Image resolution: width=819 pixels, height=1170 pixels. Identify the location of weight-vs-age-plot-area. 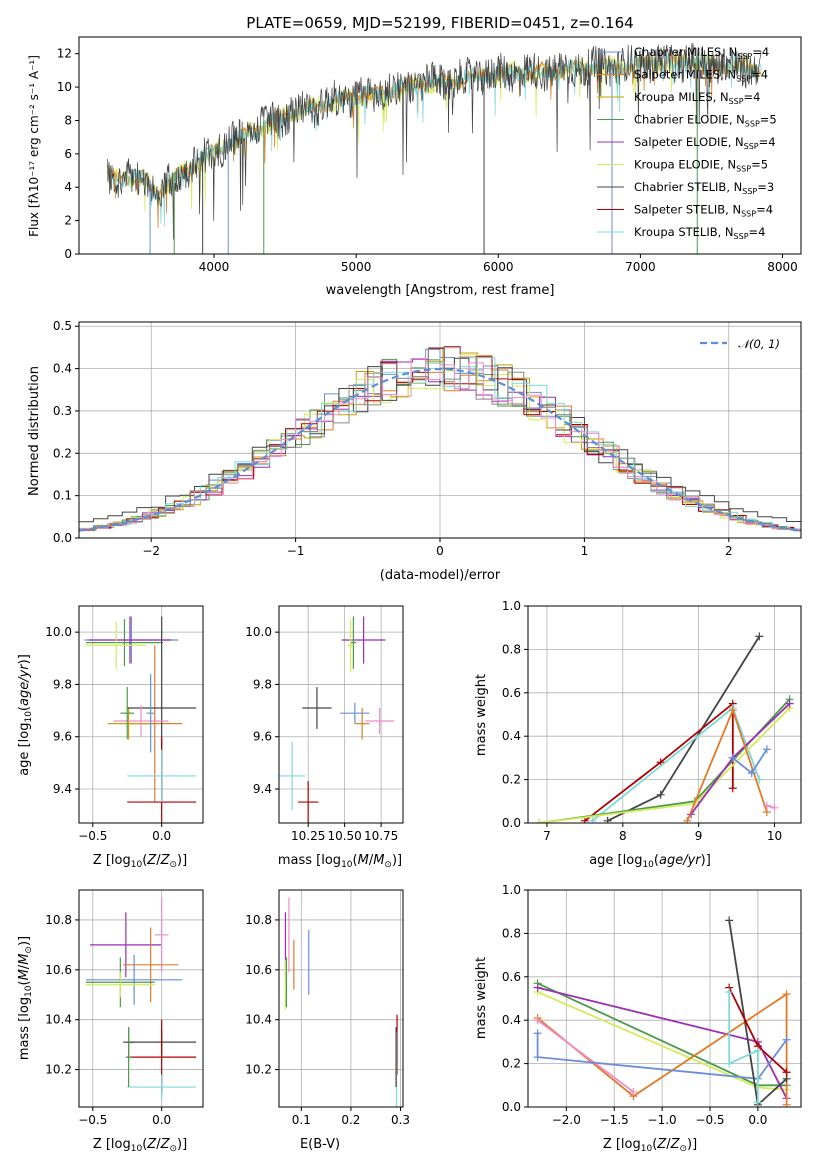
(664, 727).